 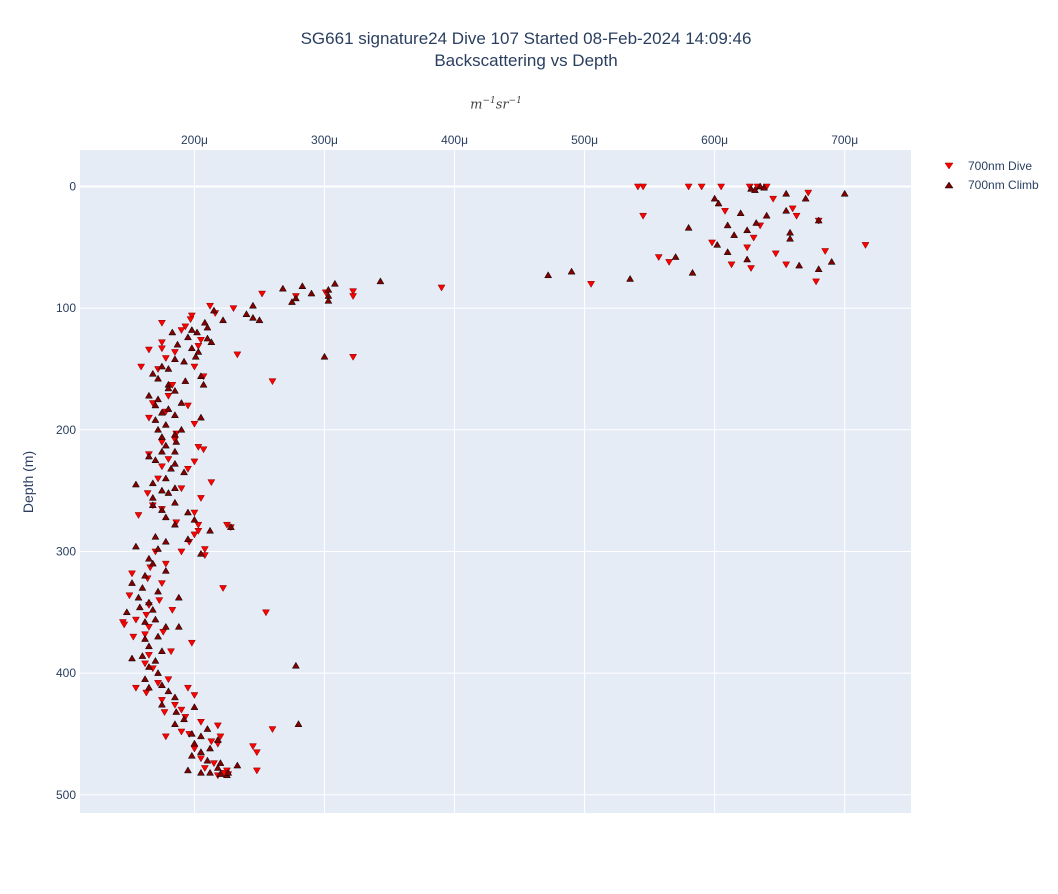 I want to click on y-tick-label: 100, so click(x=66, y=308).